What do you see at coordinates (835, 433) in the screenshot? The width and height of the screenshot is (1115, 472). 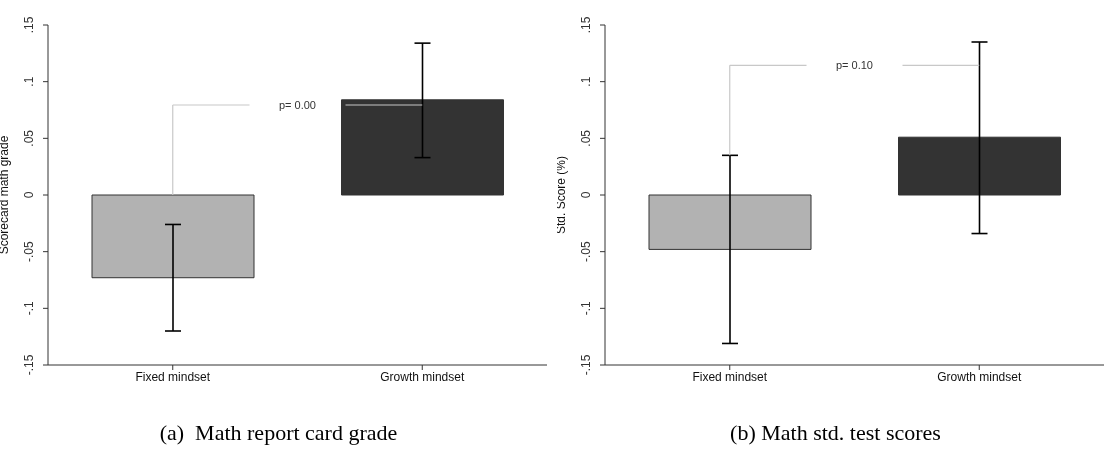 I see `text: (b) Math std. test scores` at bounding box center [835, 433].